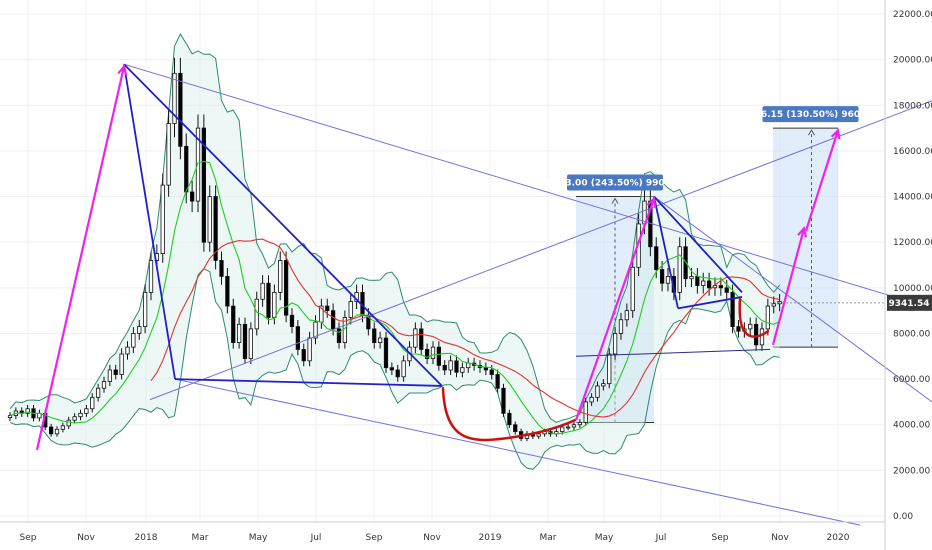 The image size is (932, 550). What do you see at coordinates (835, 134) in the screenshot?
I see `projection-arrow-second-leg-head` at bounding box center [835, 134].